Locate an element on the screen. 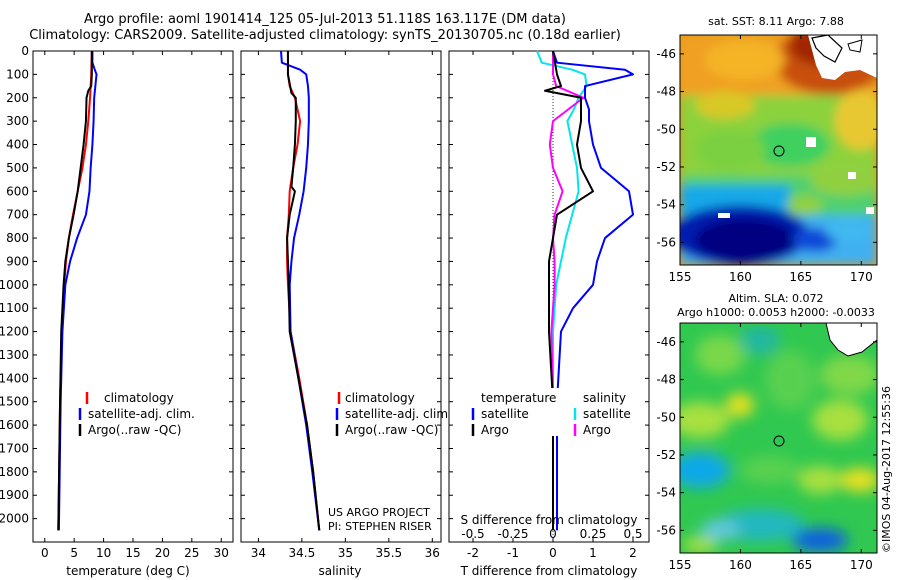  x-tick-label-salinity: -0.25 is located at coordinates (512, 534).